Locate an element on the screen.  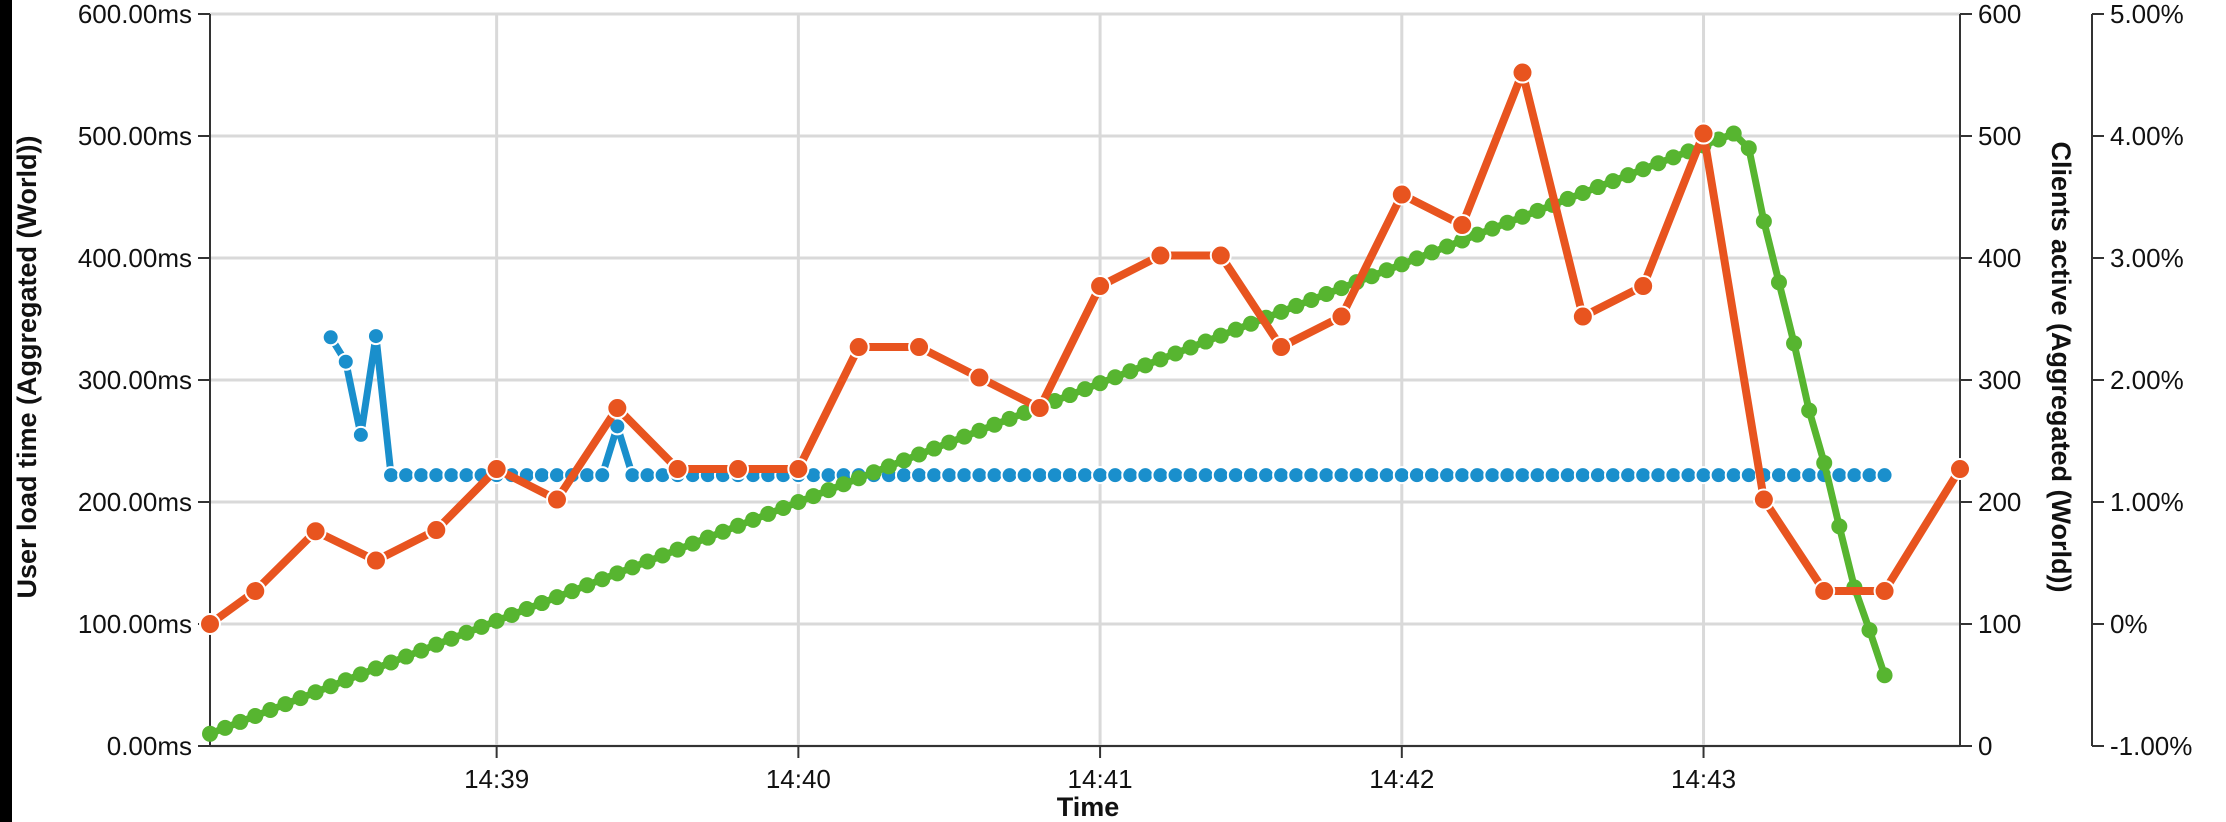
x-tick-label: 14:42 is located at coordinates (1401, 779).